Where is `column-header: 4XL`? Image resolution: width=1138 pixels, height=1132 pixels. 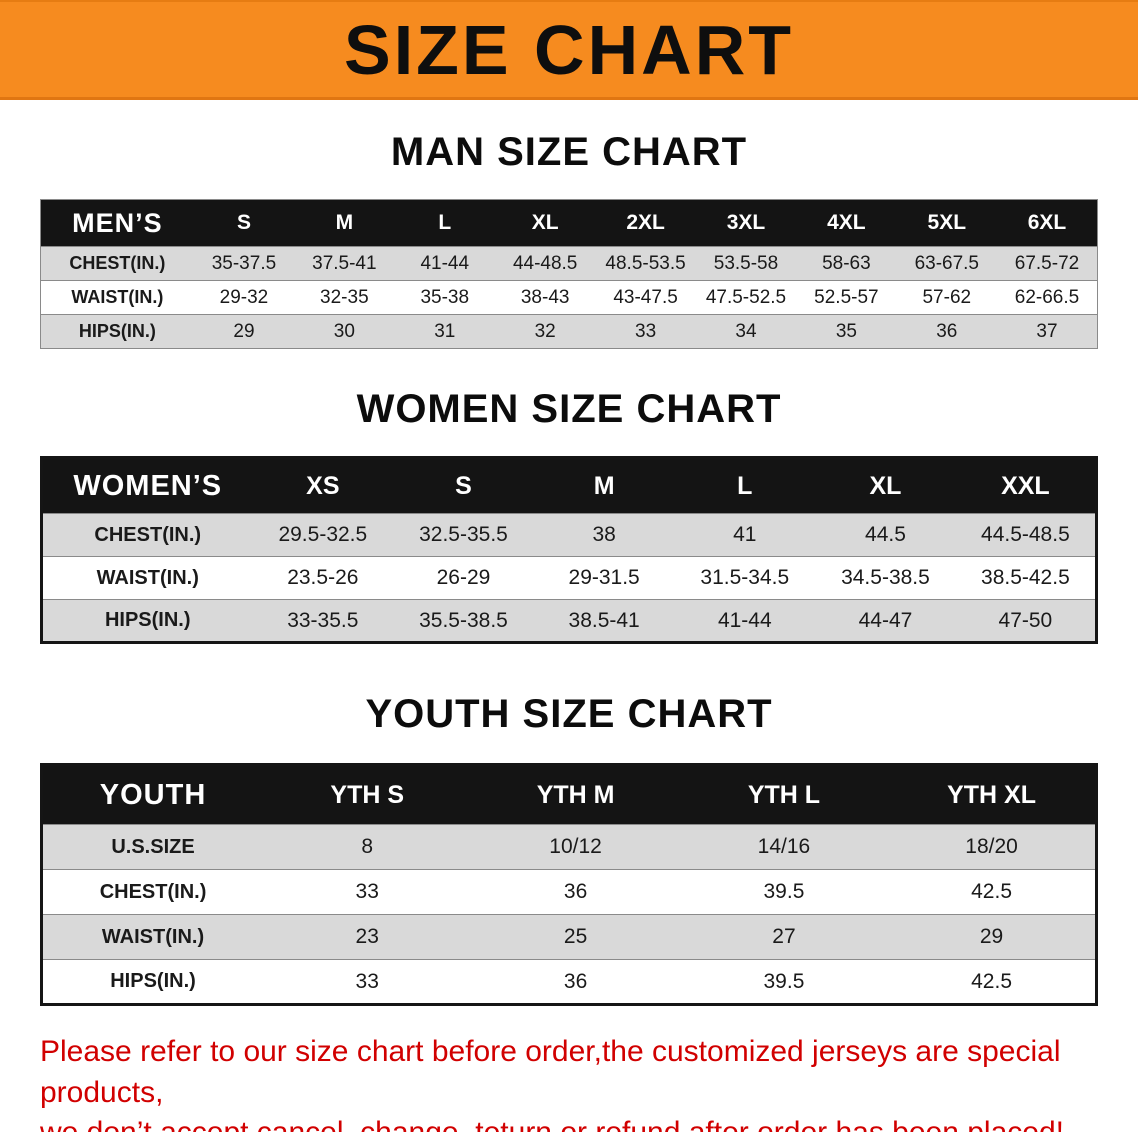
column-header: 4XL is located at coordinates (846, 223).